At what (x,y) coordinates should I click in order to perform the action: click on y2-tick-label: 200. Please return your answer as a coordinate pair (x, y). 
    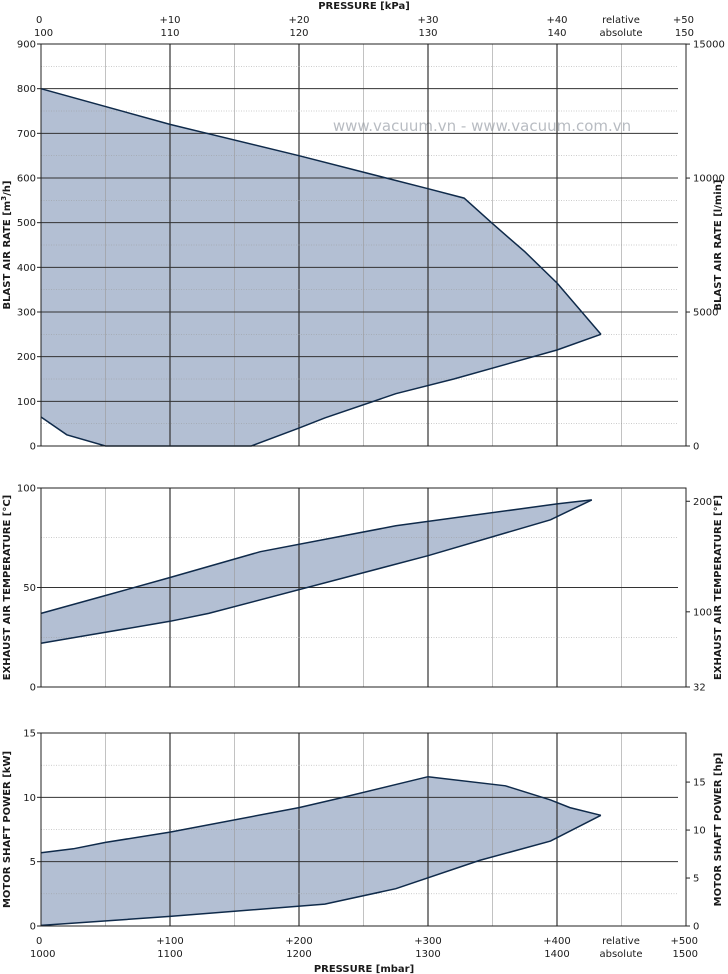
    Looking at the image, I should click on (702, 502).